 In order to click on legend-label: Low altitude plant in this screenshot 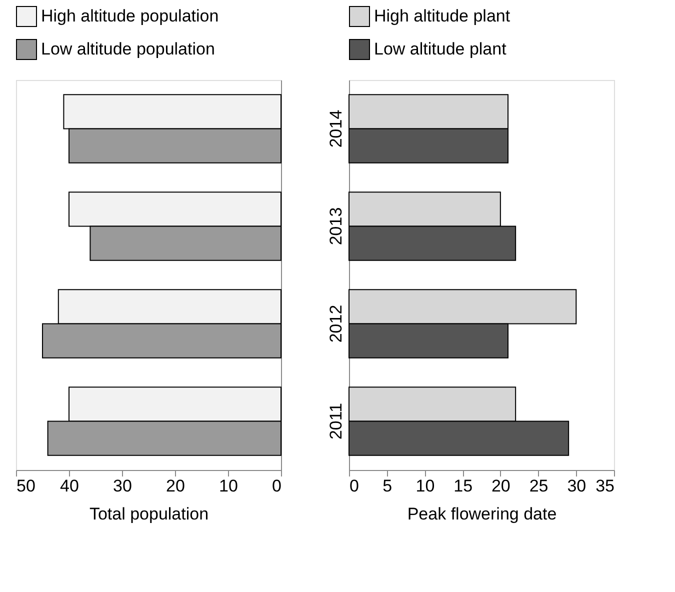, I will do `click(440, 49)`.